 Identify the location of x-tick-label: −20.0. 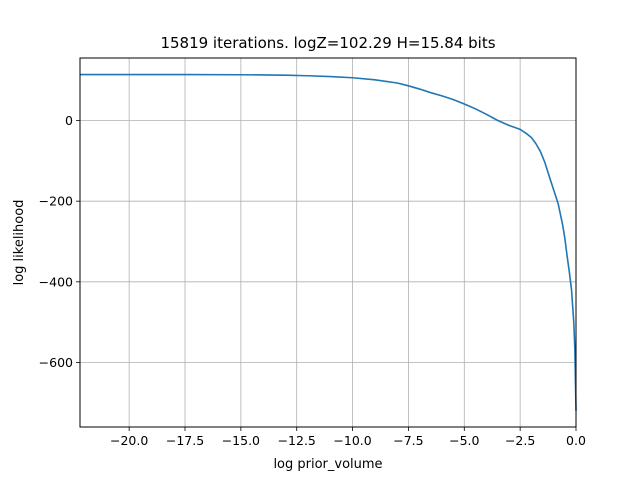
(129, 440).